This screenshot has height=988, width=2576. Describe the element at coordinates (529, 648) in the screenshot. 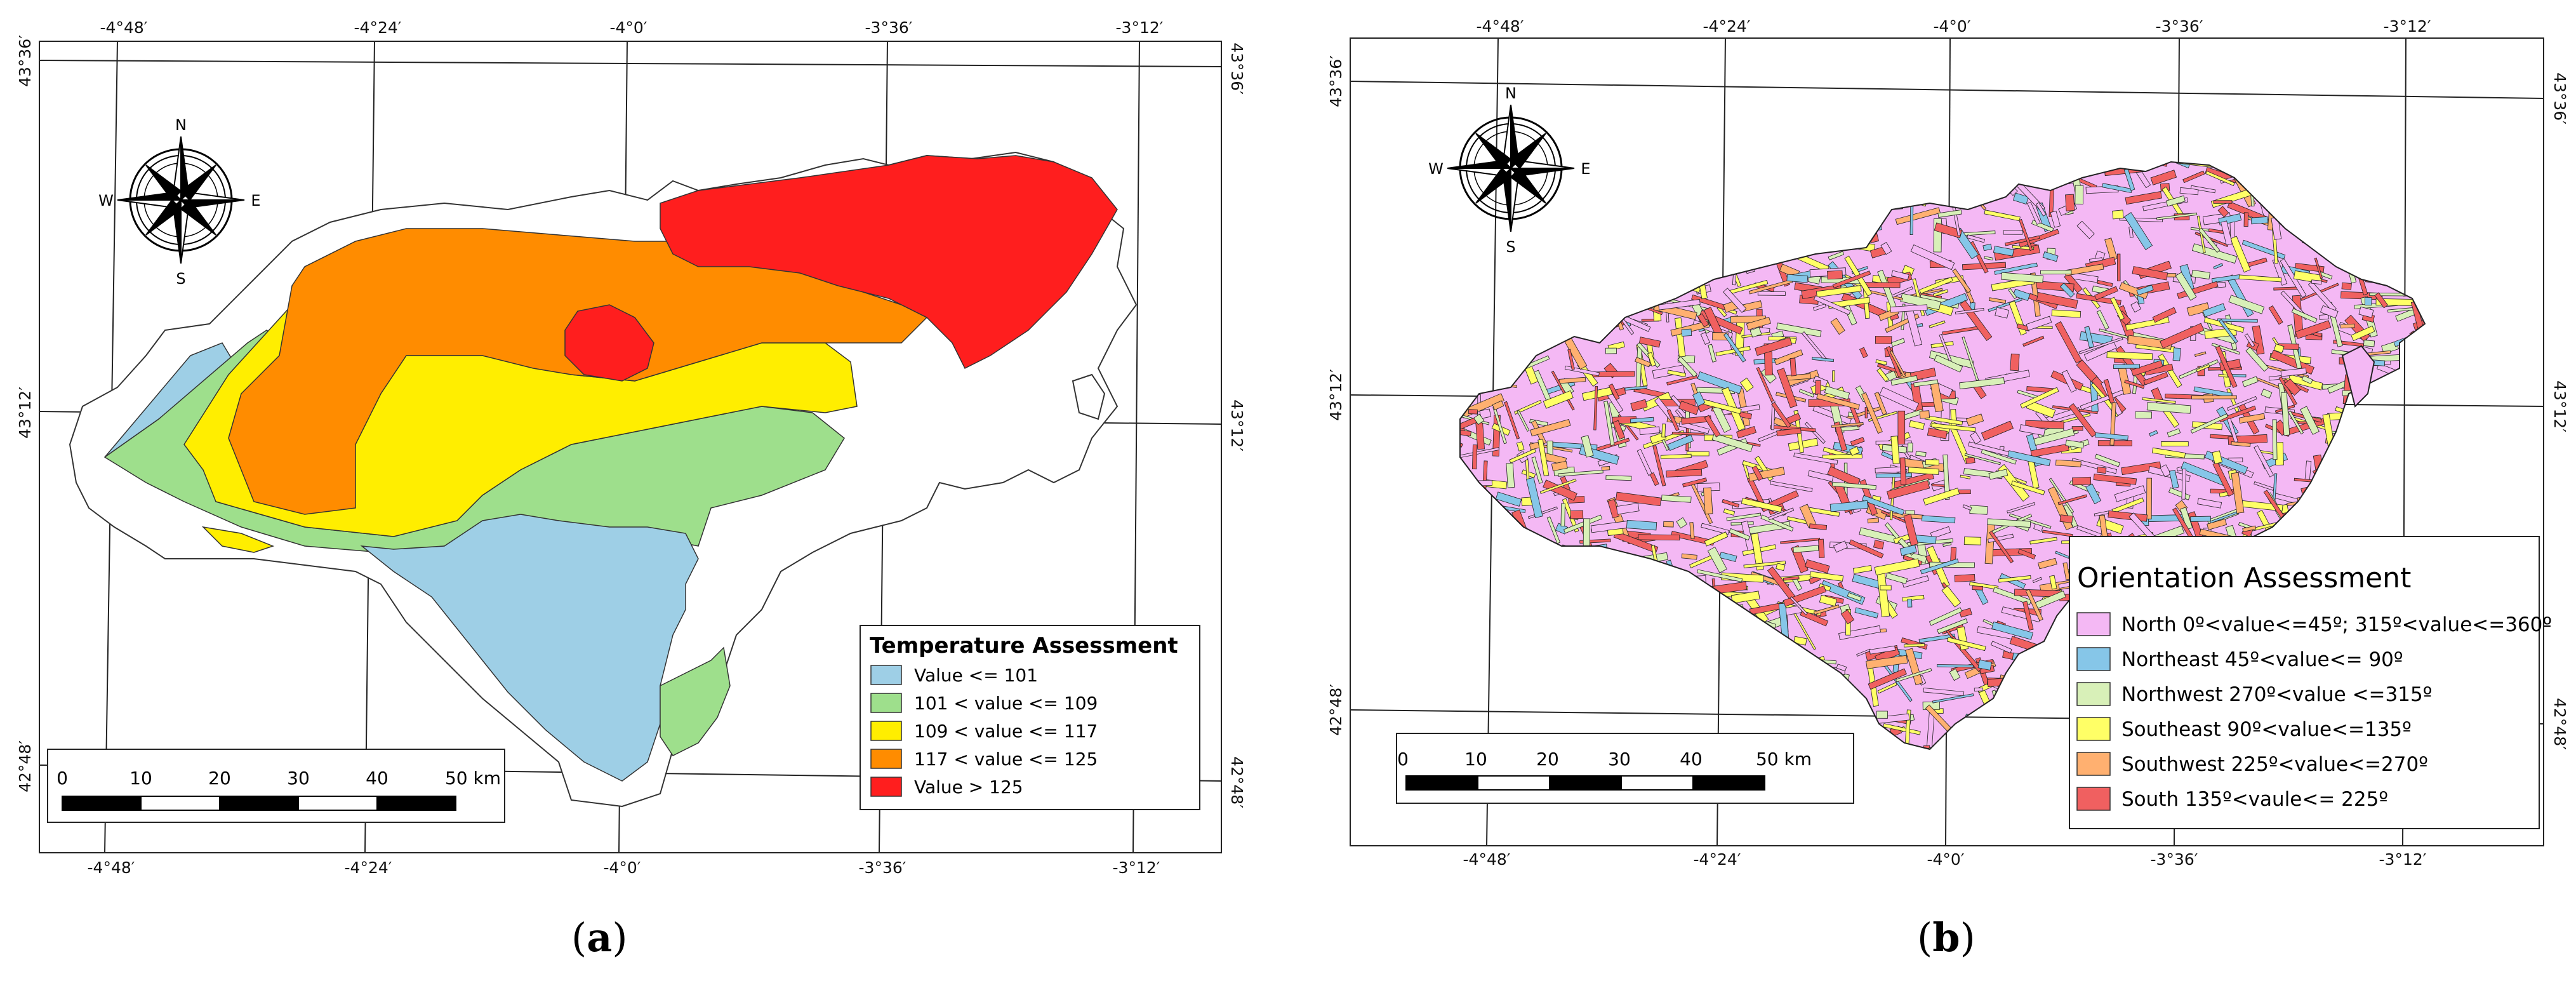

I see `zone-le-101-south` at that location.